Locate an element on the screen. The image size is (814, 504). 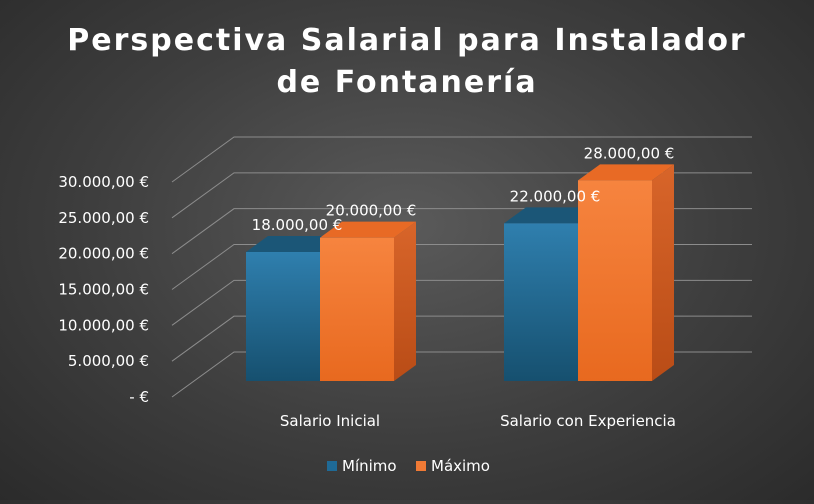
y-tick-label: 20.000,00 € is located at coordinates (103, 254).